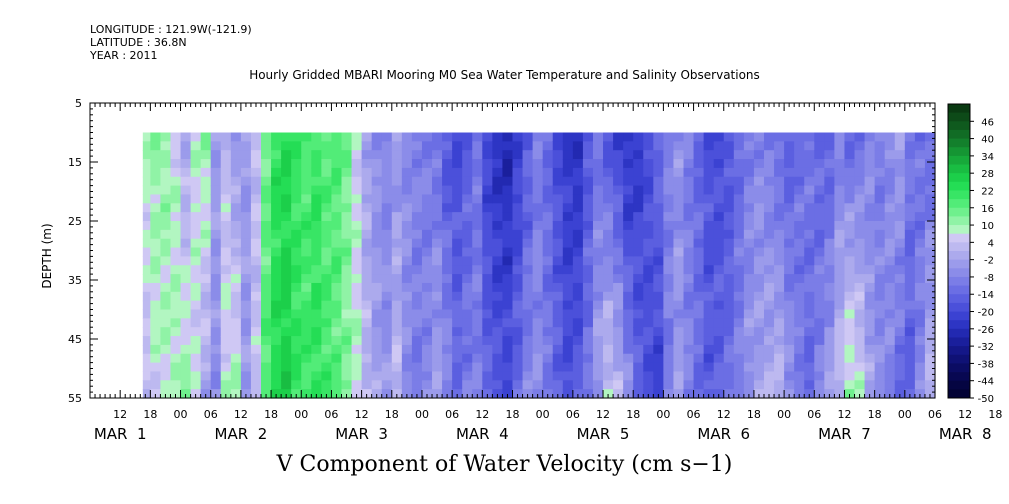 The width and height of the screenshot is (1009, 504). Describe the element at coordinates (987, 209) in the screenshot. I see `colorbar-label: 16` at that location.